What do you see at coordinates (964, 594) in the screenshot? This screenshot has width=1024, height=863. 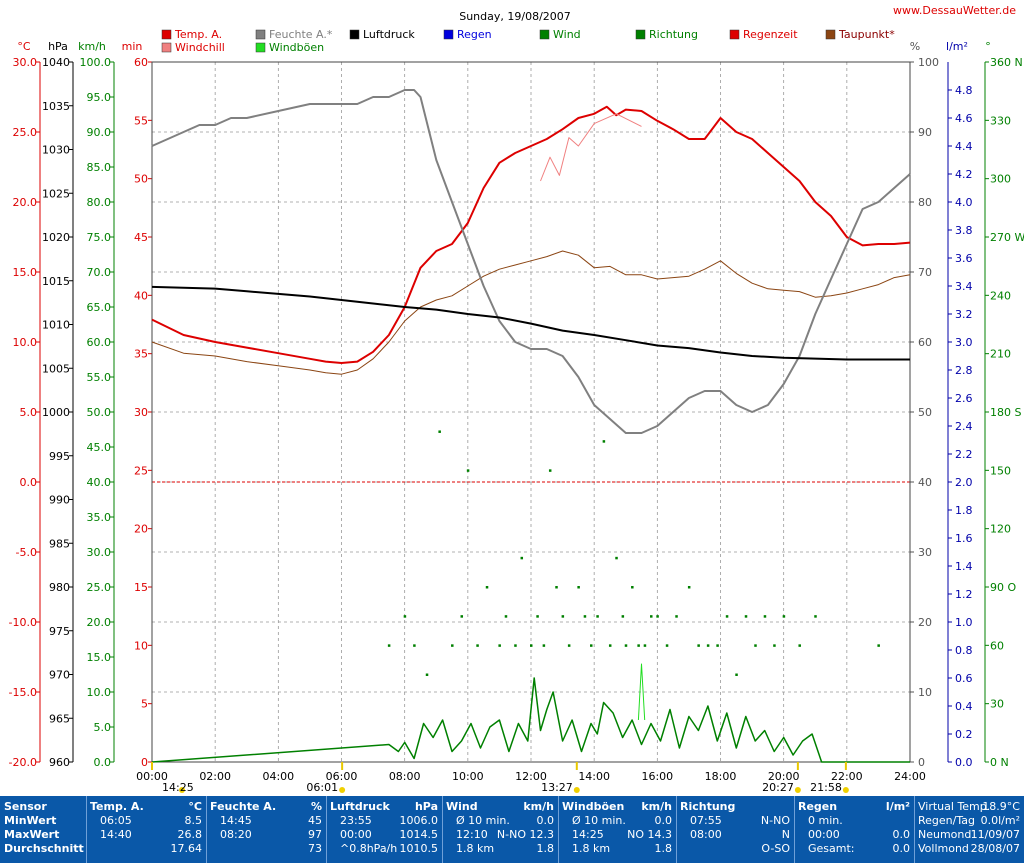 I see `rain-axis-tick-label: 1.2` at bounding box center [964, 594].